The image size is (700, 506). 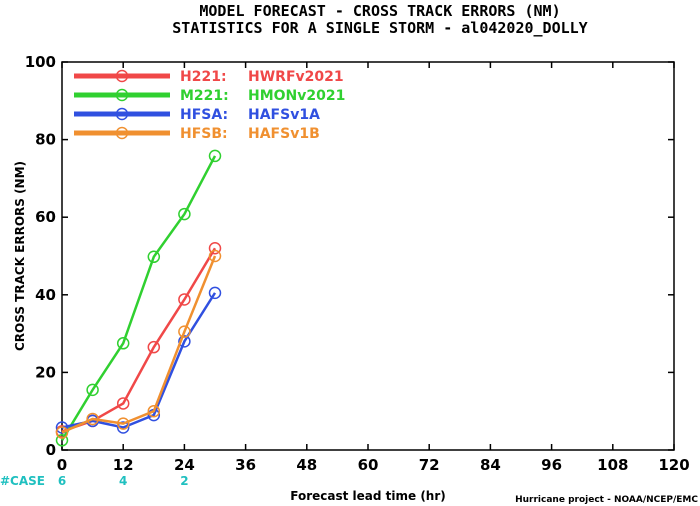 What do you see at coordinates (204, 96) in the screenshot?
I see `legend-code: M221:` at bounding box center [204, 96].